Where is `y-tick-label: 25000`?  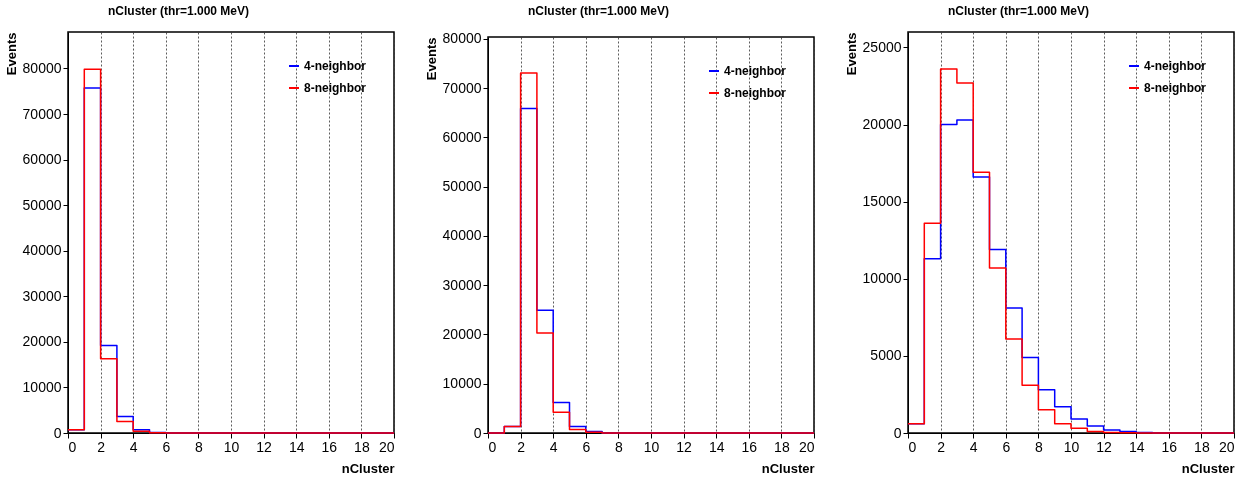
y-tick-label: 25000 is located at coordinates (882, 46).